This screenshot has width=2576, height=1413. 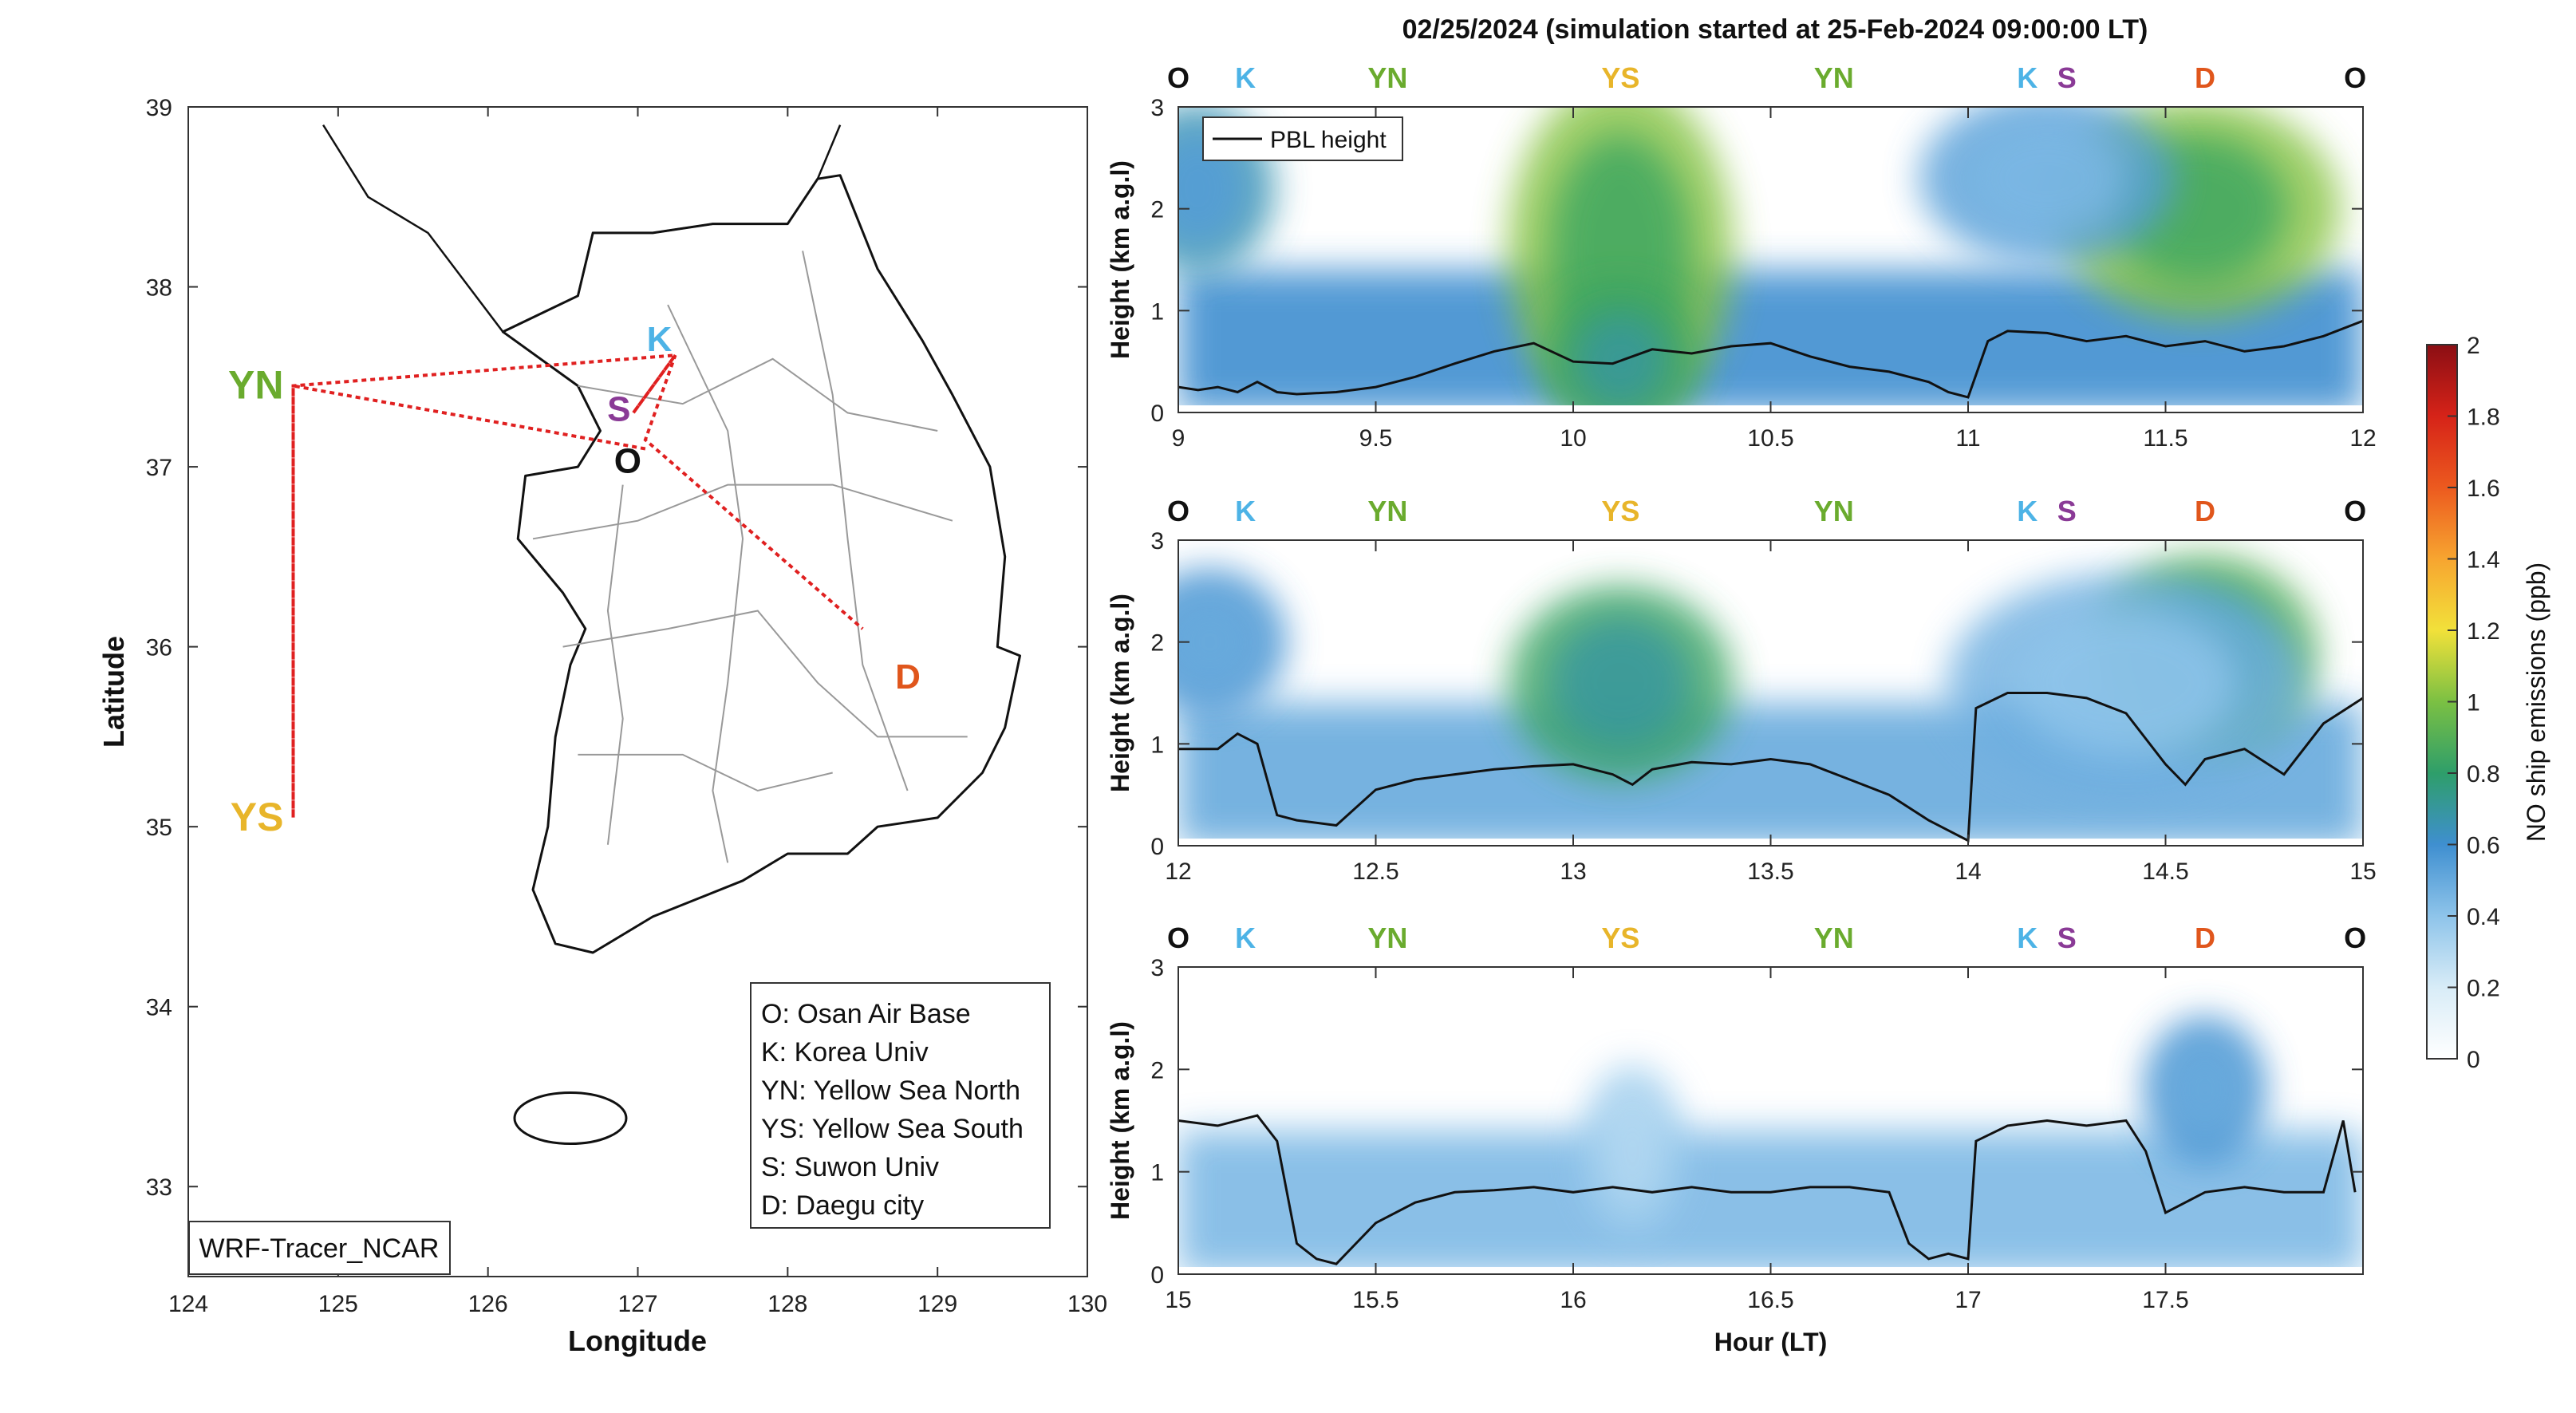 What do you see at coordinates (2484, 917) in the screenshot?
I see `colorbar-tick-label: 0.4` at bounding box center [2484, 917].